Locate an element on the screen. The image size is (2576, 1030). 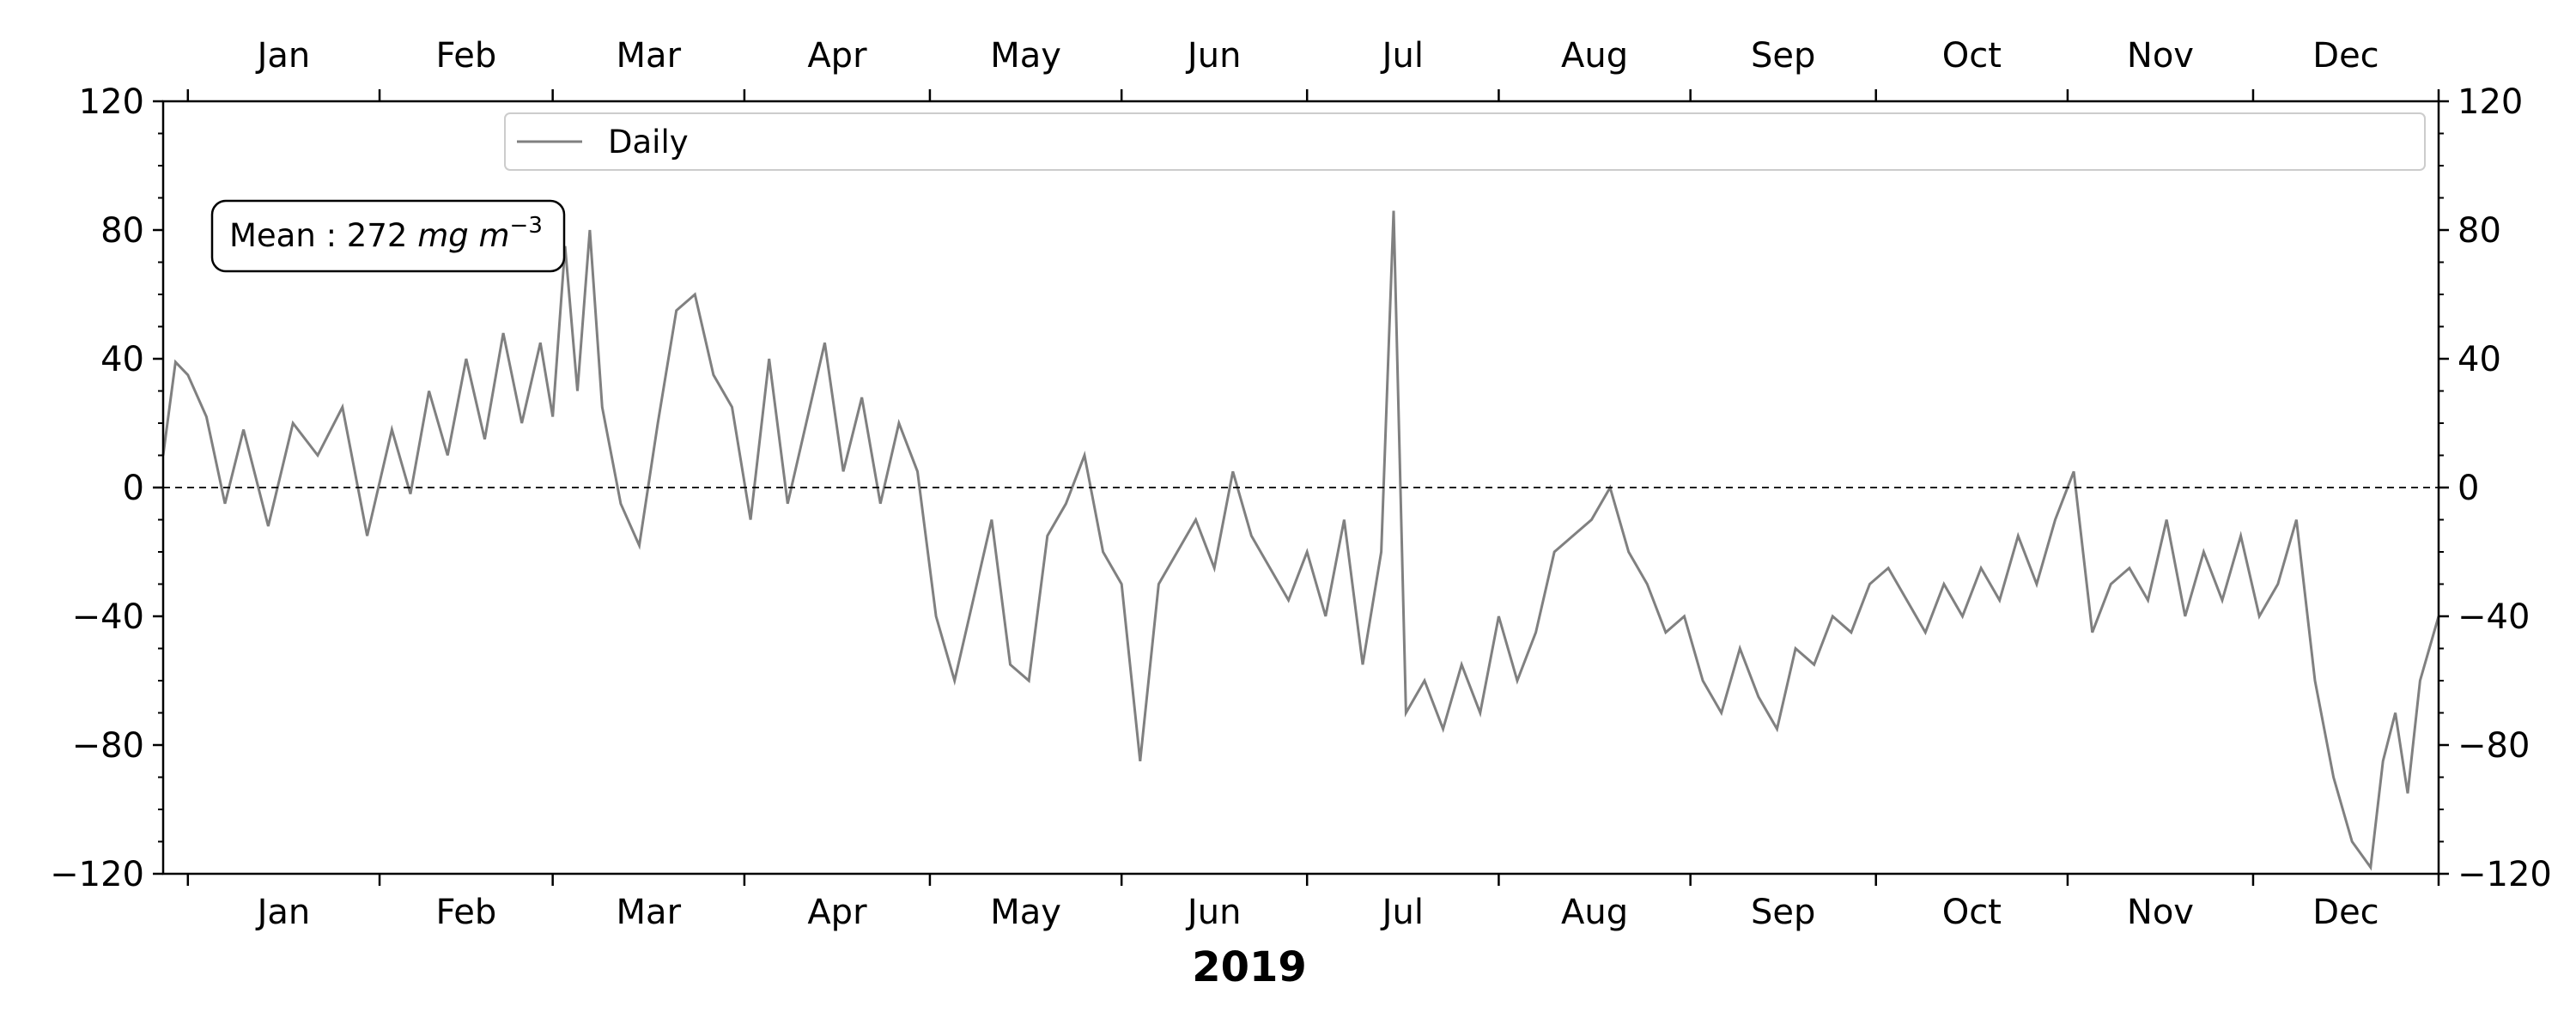
x-tick-label-bottom: Apr is located at coordinates (837, 912).